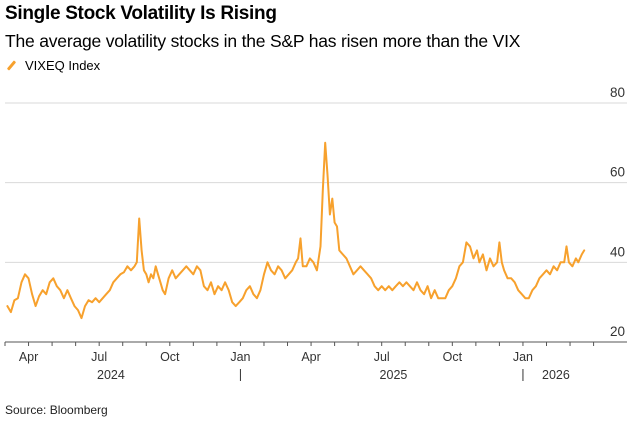 The image size is (632, 421). Describe the element at coordinates (63, 65) in the screenshot. I see `legend-label: VIXEQ Index` at that location.